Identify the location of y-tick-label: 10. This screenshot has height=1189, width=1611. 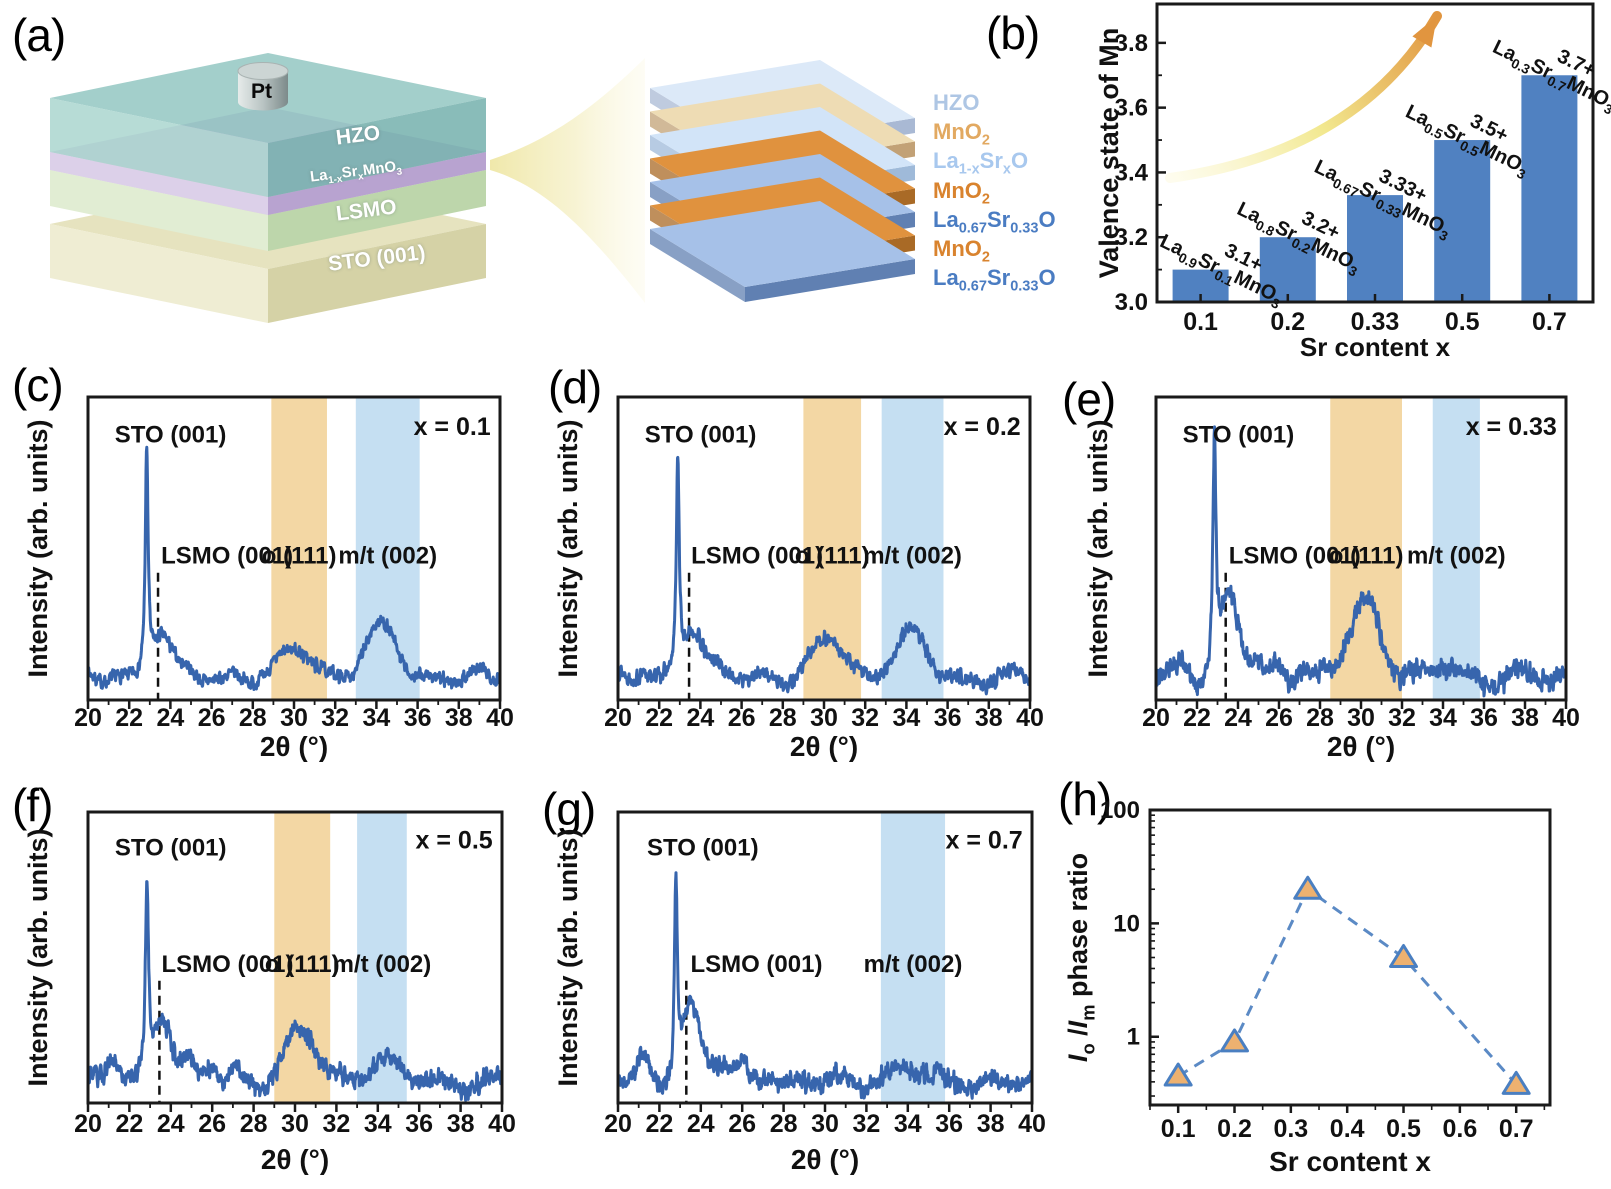
(1126, 923).